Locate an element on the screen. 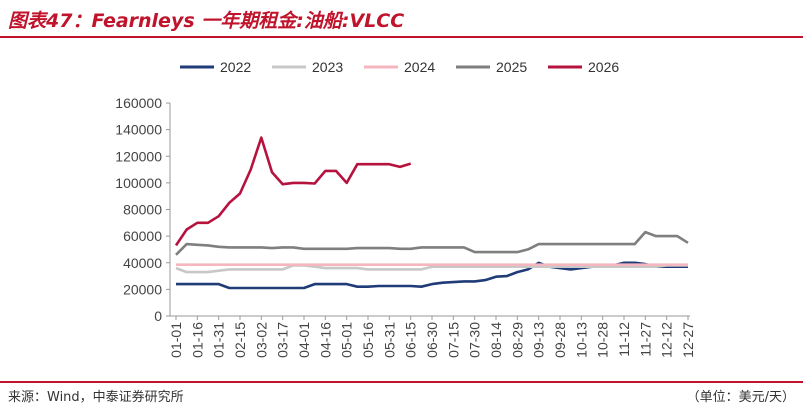 This screenshot has width=803, height=408. x-tick-label: 01-16 is located at coordinates (197, 340).